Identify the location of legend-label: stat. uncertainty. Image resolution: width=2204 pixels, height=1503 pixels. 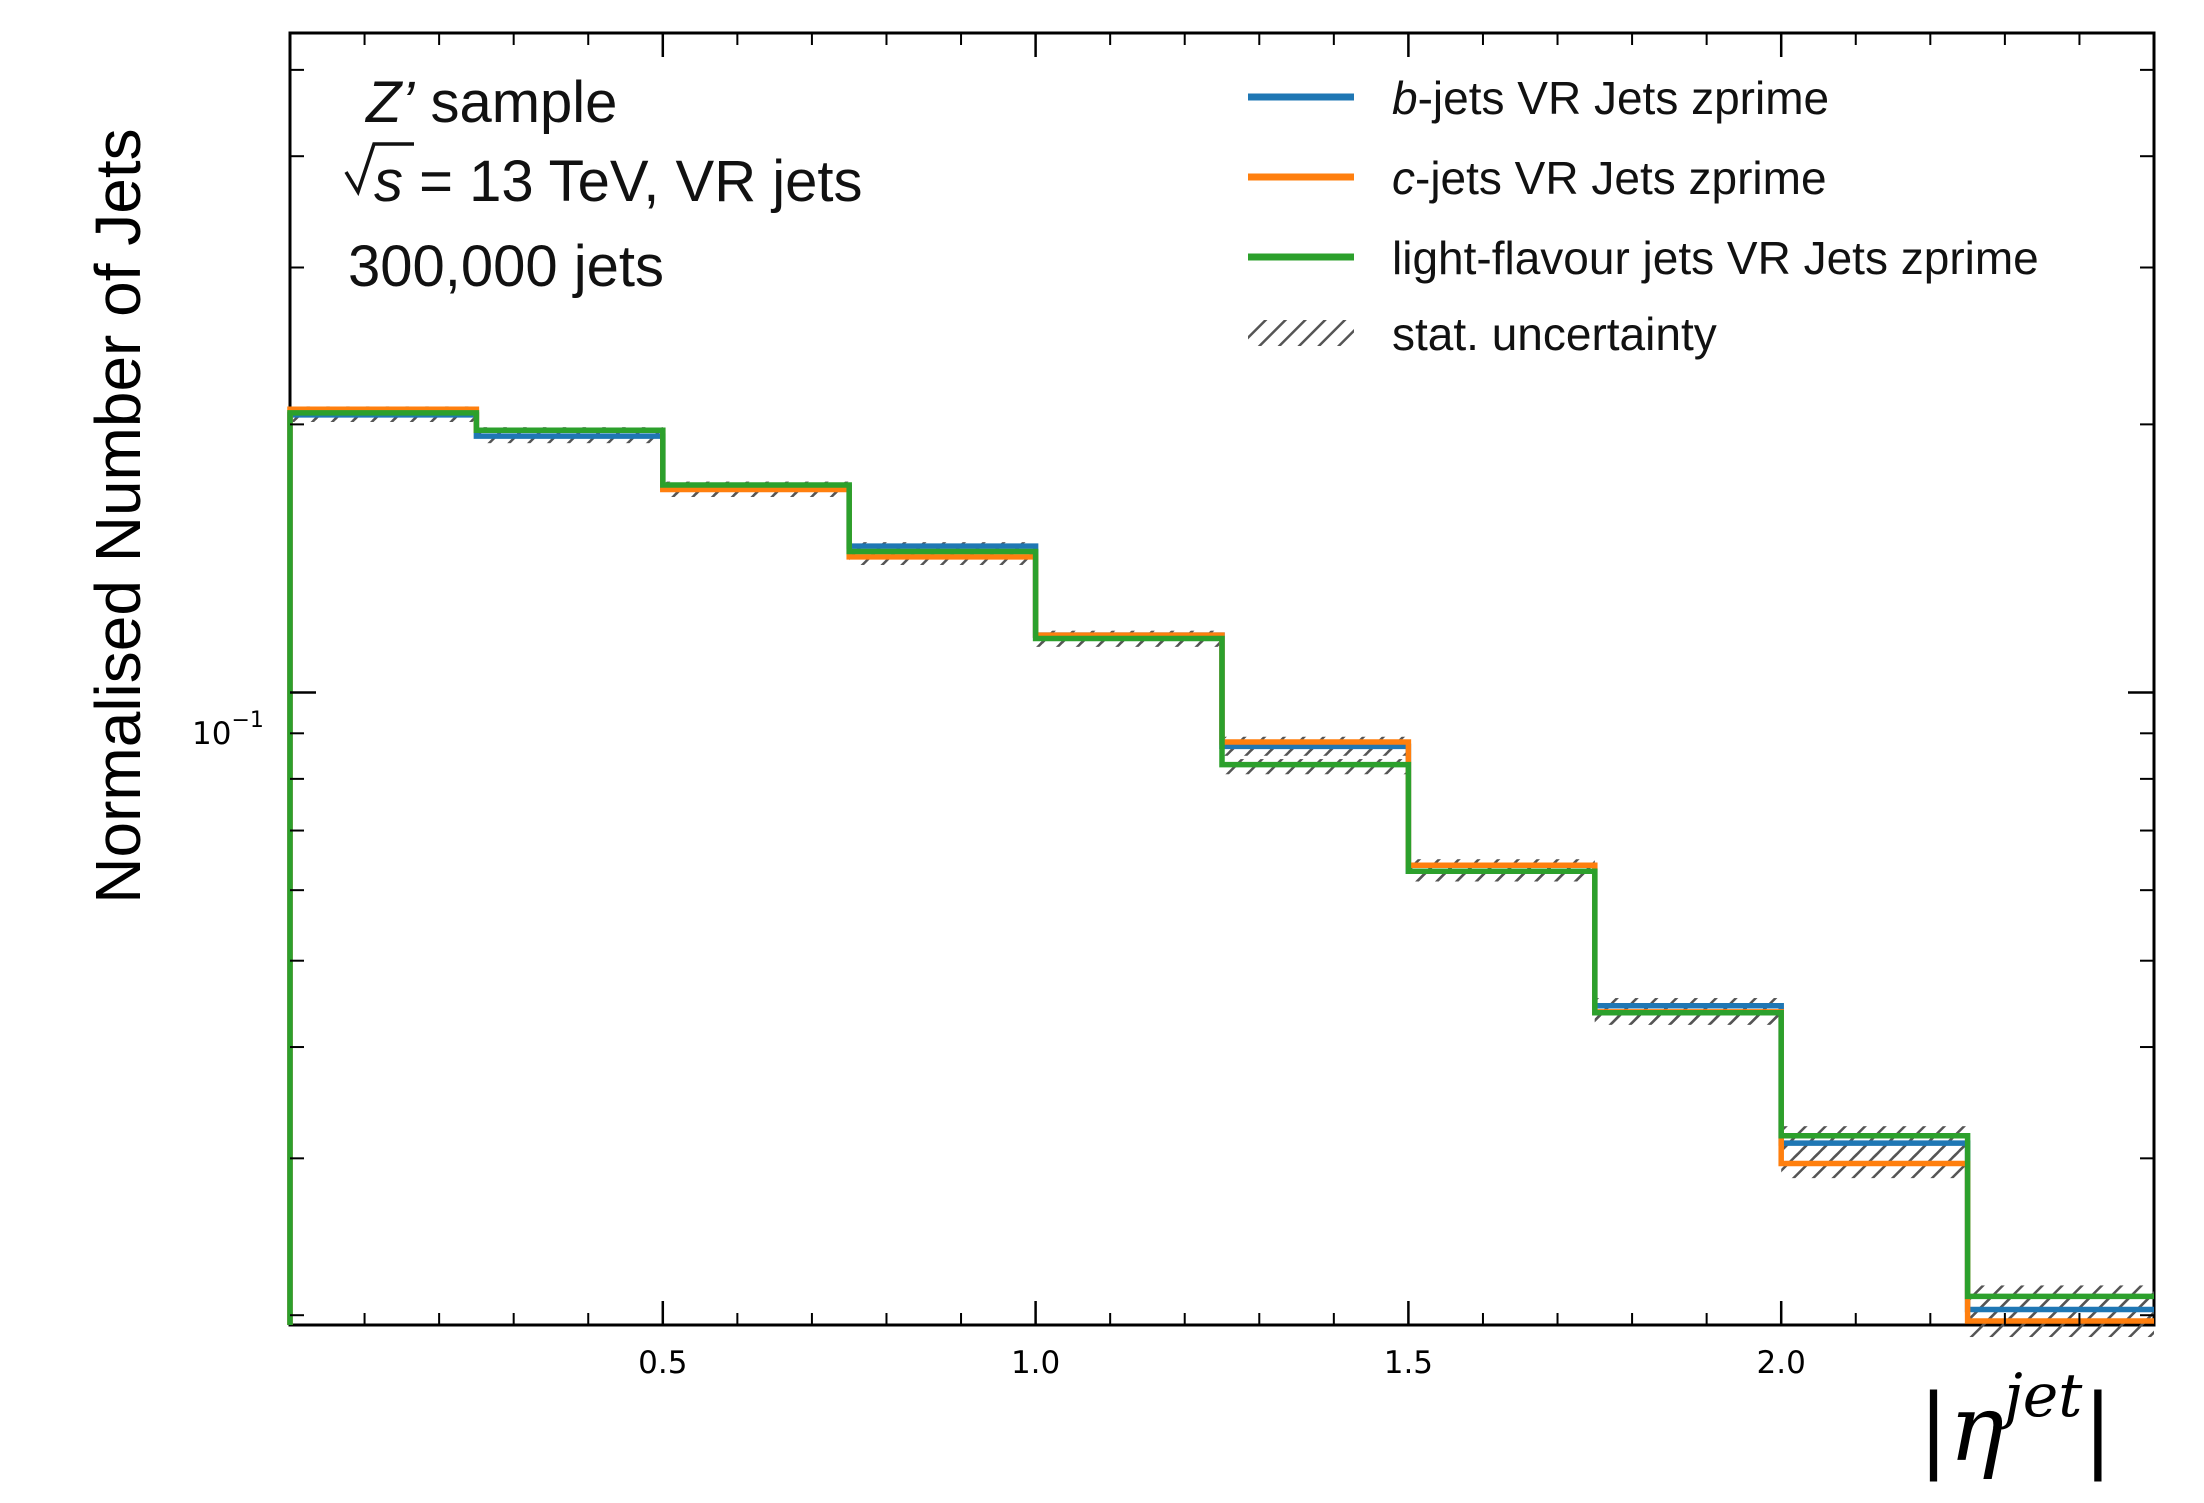
(1554, 334).